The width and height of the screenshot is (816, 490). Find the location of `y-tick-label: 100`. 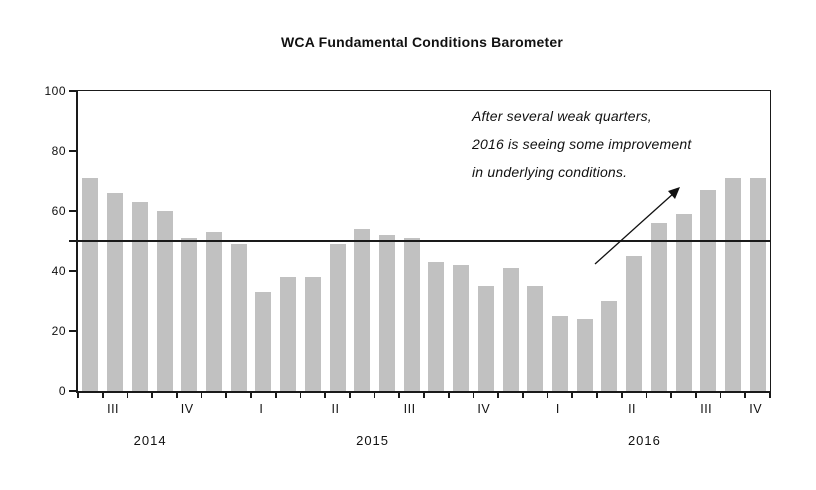

y-tick-label: 100 is located at coordinates (55, 91).